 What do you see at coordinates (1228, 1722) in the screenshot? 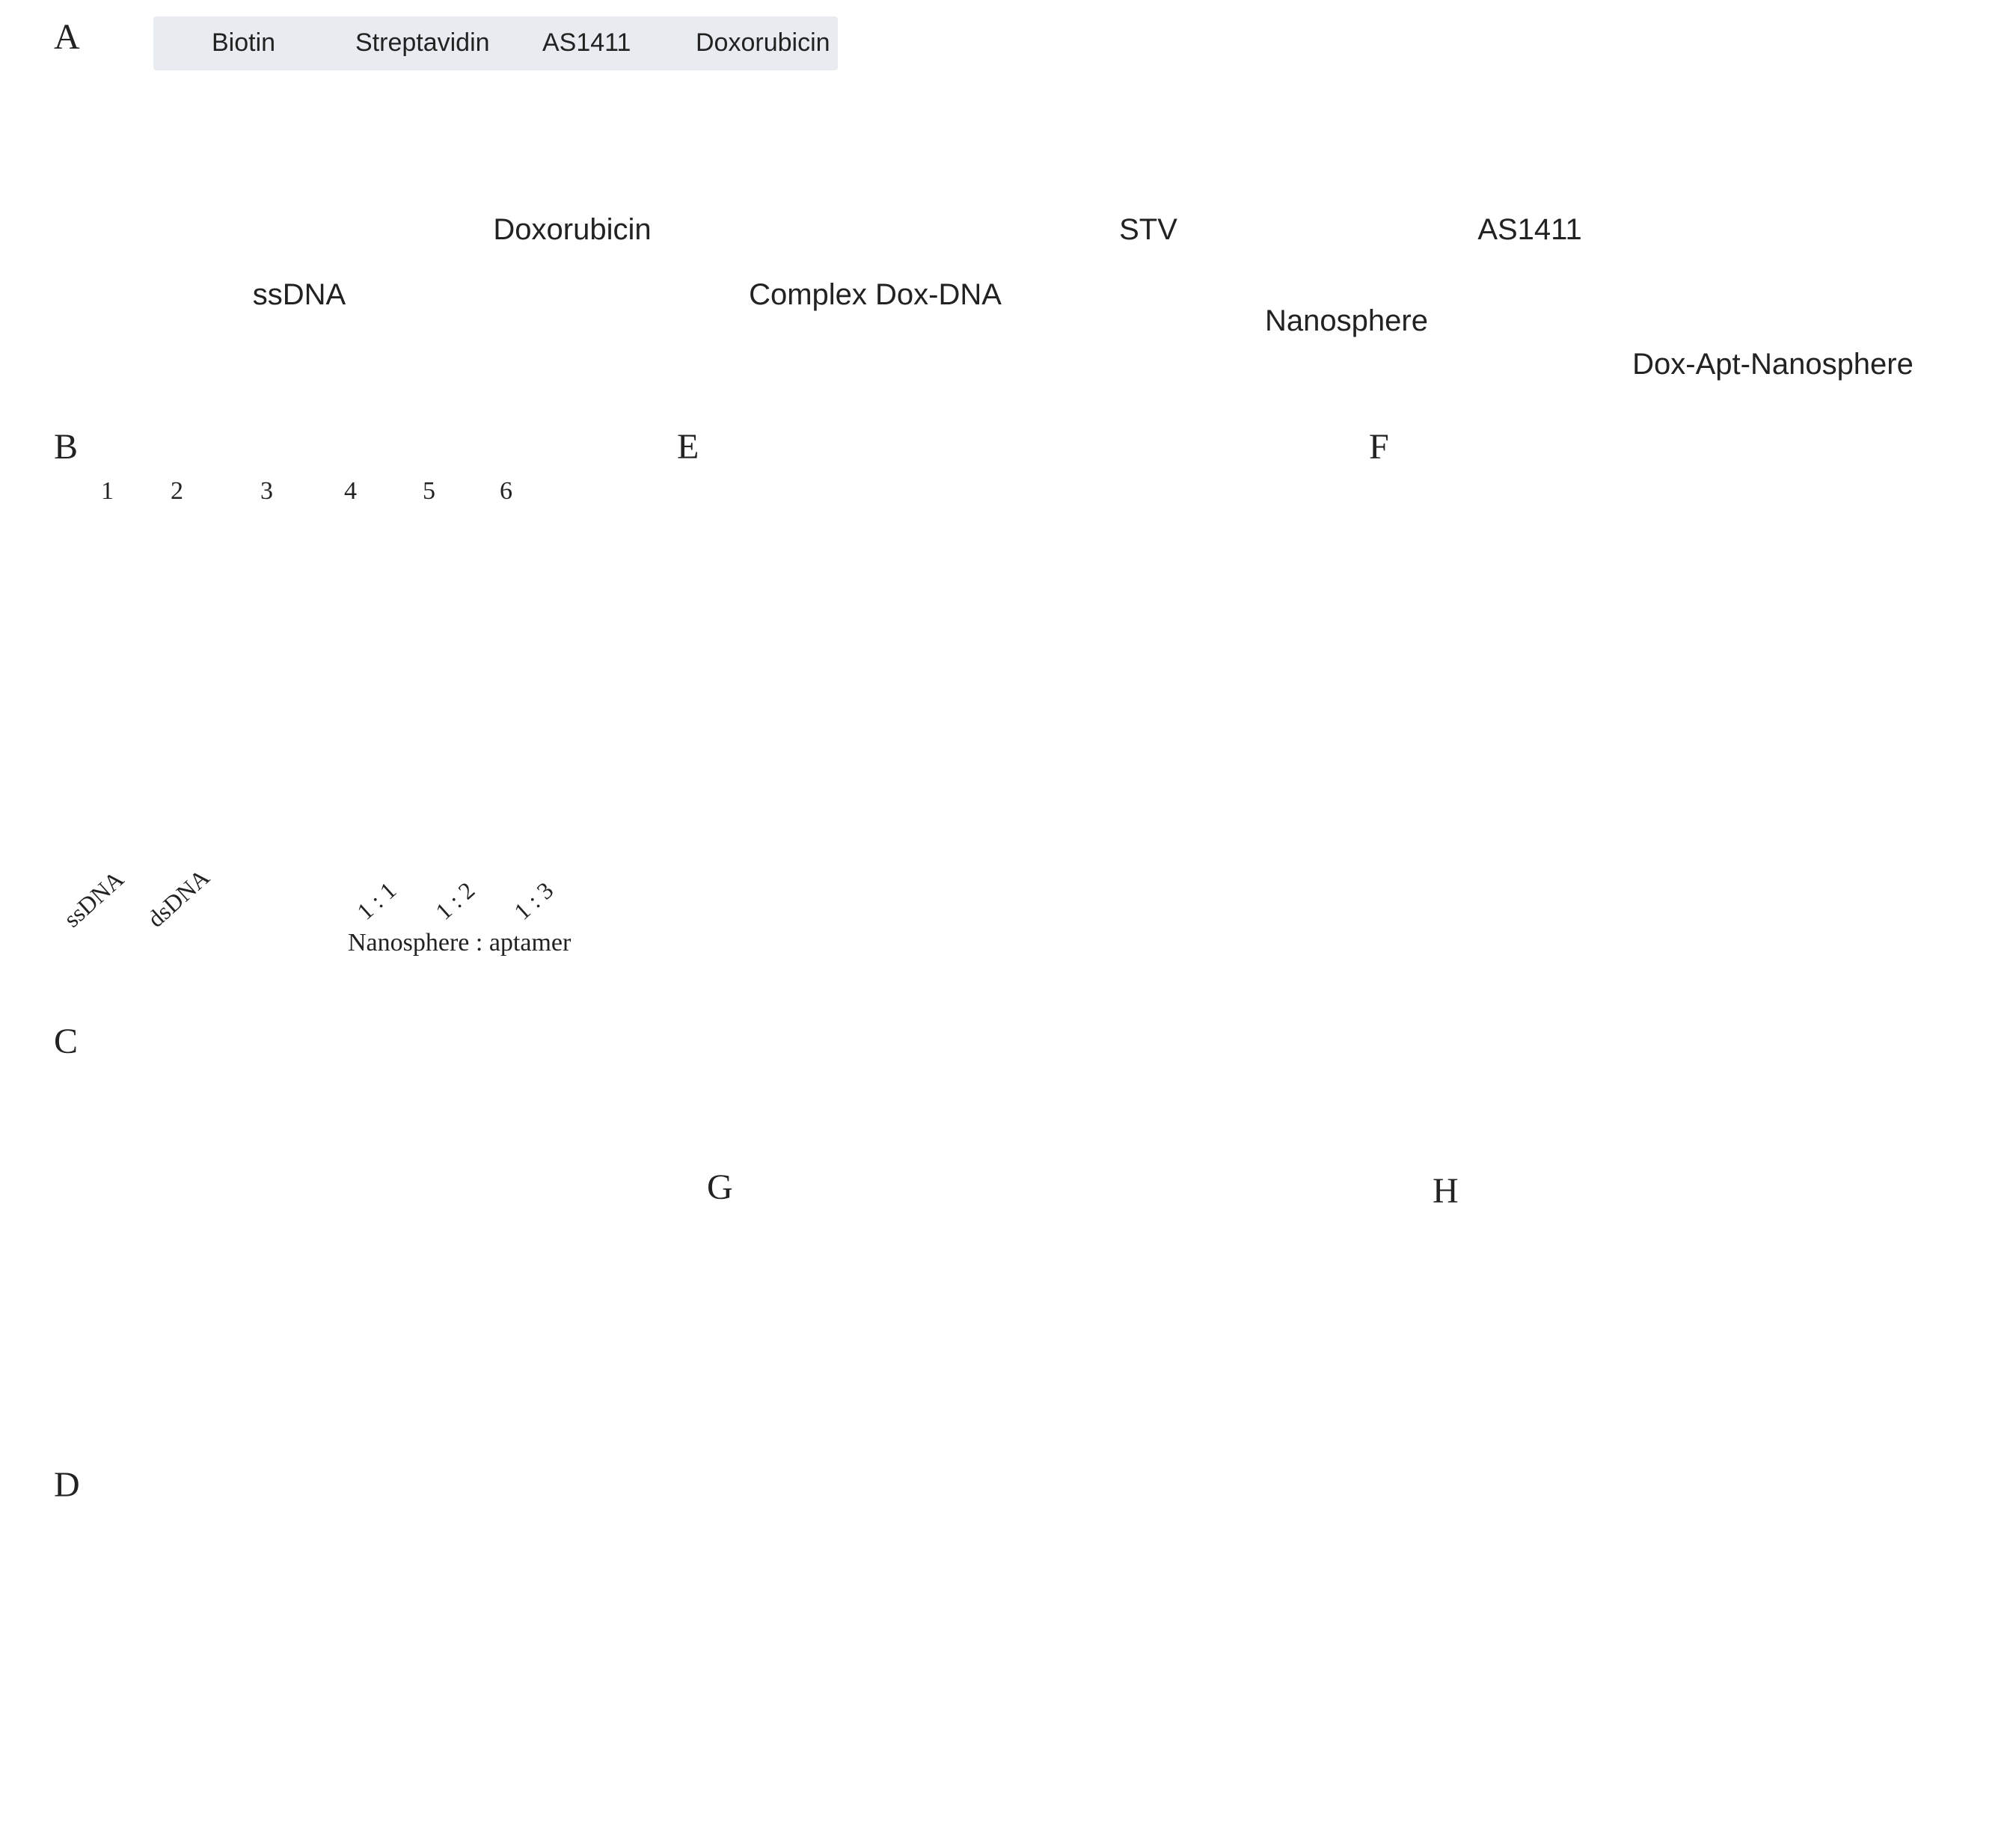
I see `x-tick-label: 600` at bounding box center [1228, 1722].